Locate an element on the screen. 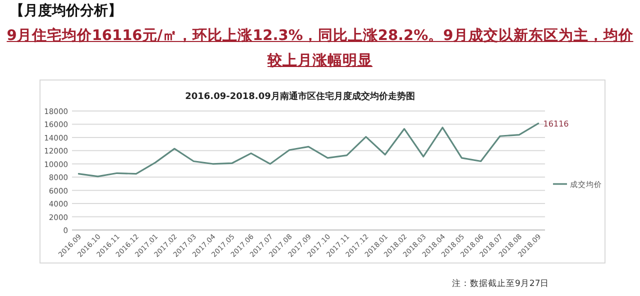 This screenshot has height=296, width=640. text: 注：数据截止至9月27日 is located at coordinates (501, 283).